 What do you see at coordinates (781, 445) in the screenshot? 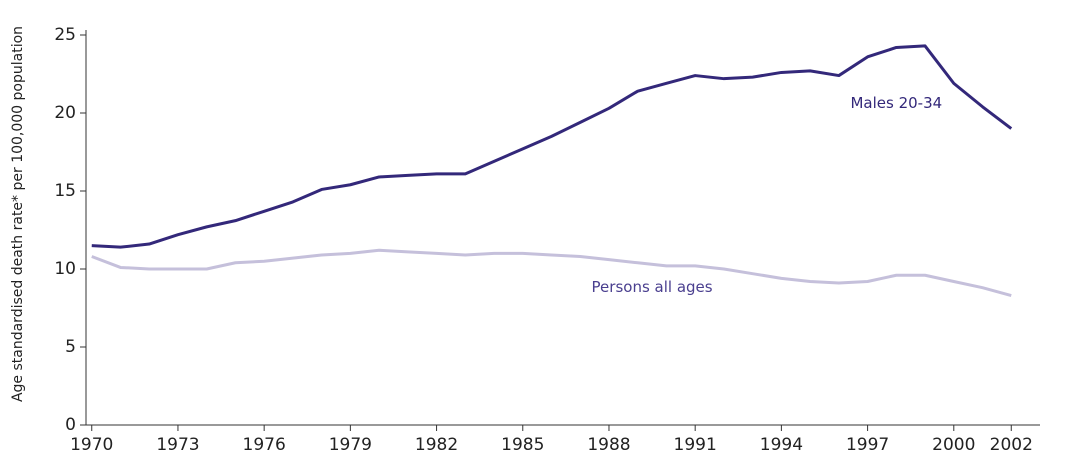
I see `x-tick-label: 1994` at bounding box center [781, 445].